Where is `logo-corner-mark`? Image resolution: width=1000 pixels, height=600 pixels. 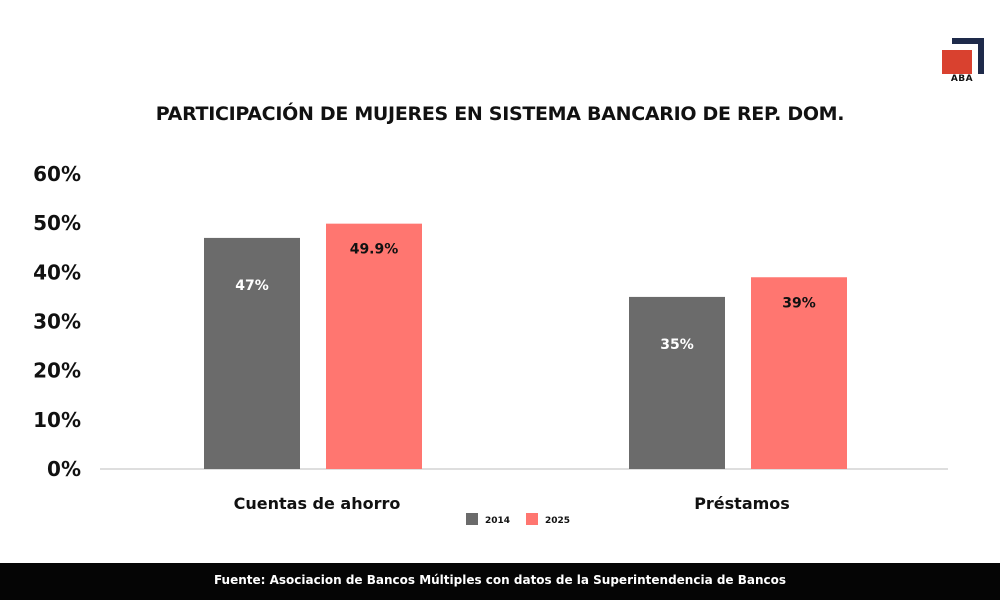 logo-corner-mark is located at coordinates (968, 56).